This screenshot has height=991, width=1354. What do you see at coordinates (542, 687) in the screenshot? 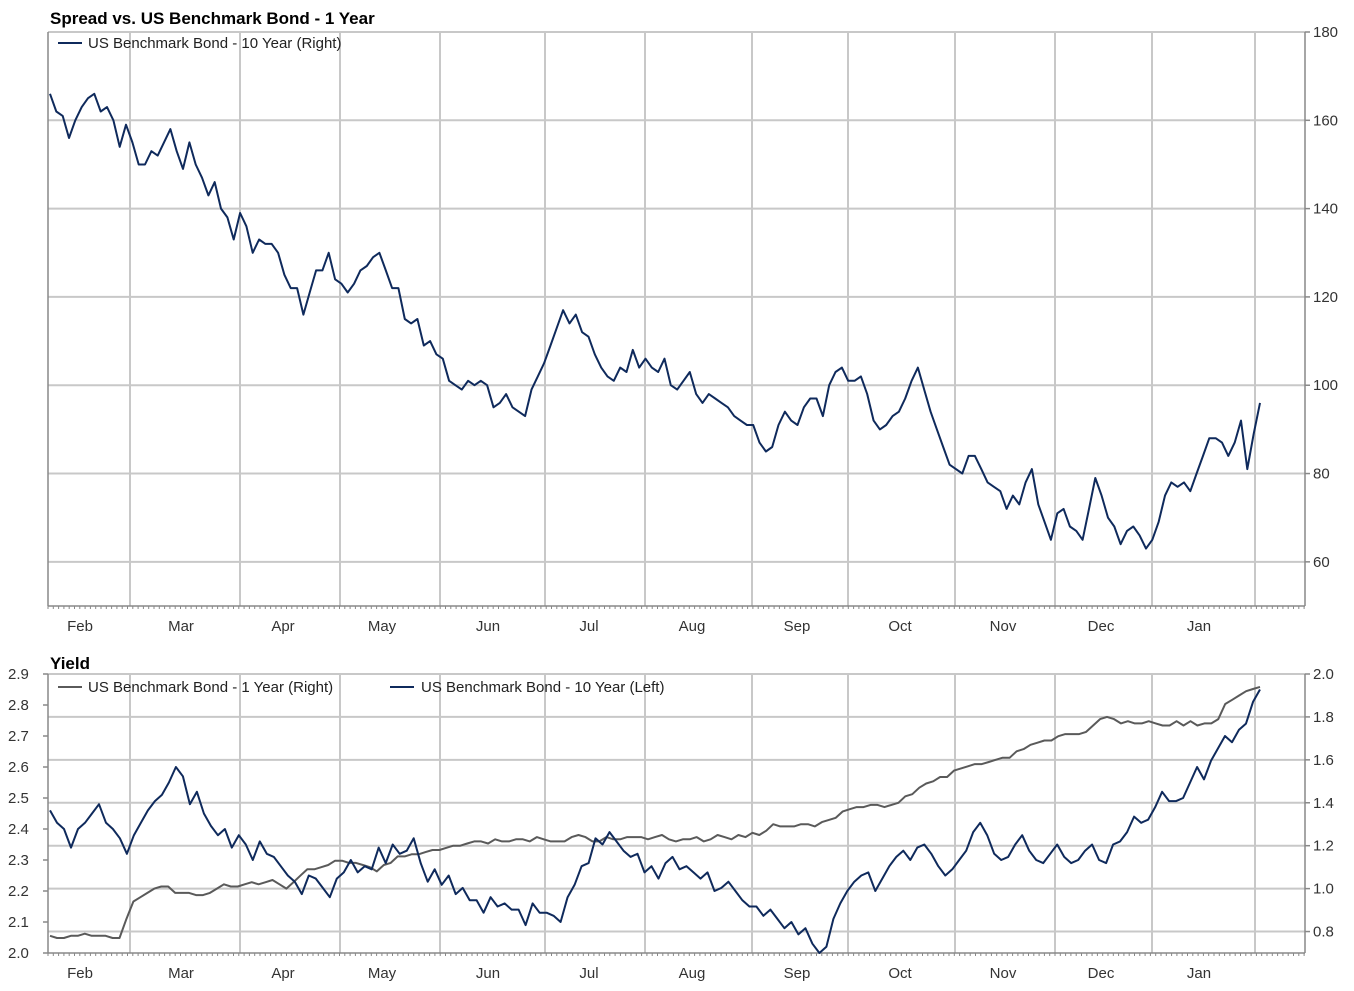
I see `legend-label-10y-left: US Benchmark Bond - 10 Year (Left)` at bounding box center [542, 687].